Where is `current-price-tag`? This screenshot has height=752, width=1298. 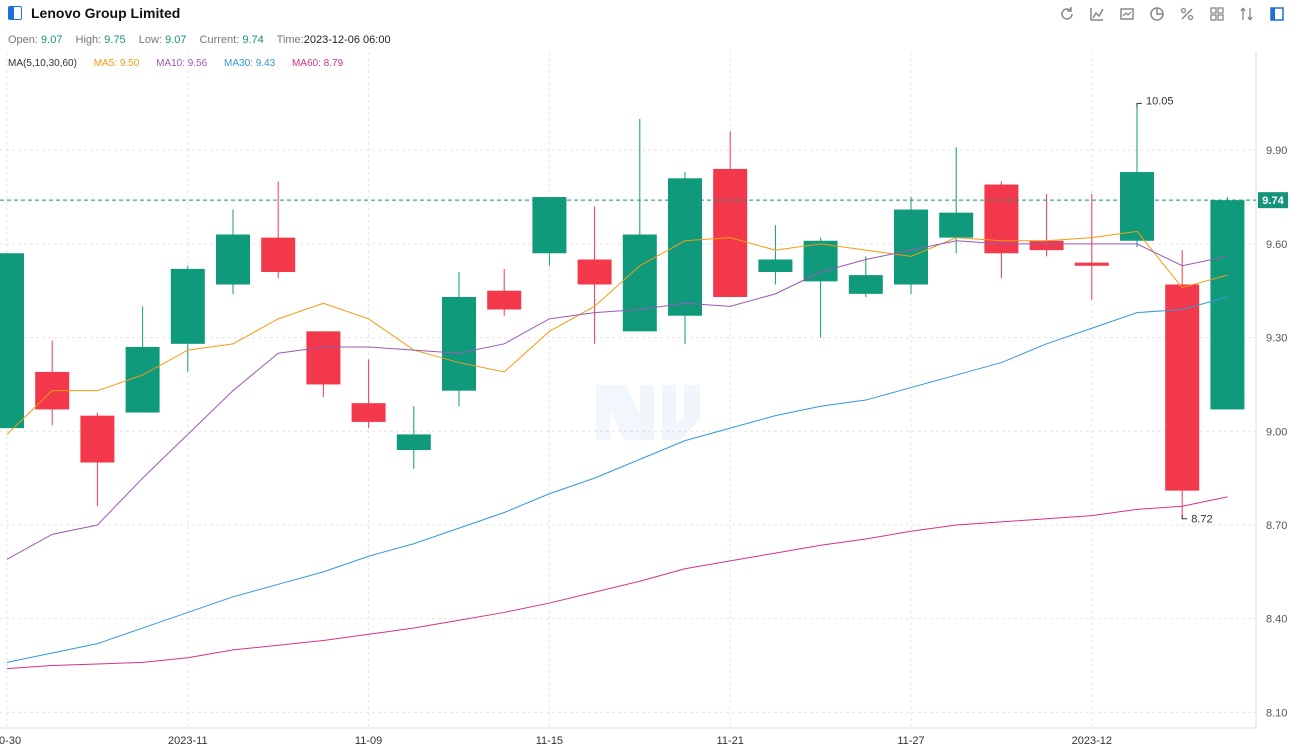 current-price-tag is located at coordinates (1273, 200).